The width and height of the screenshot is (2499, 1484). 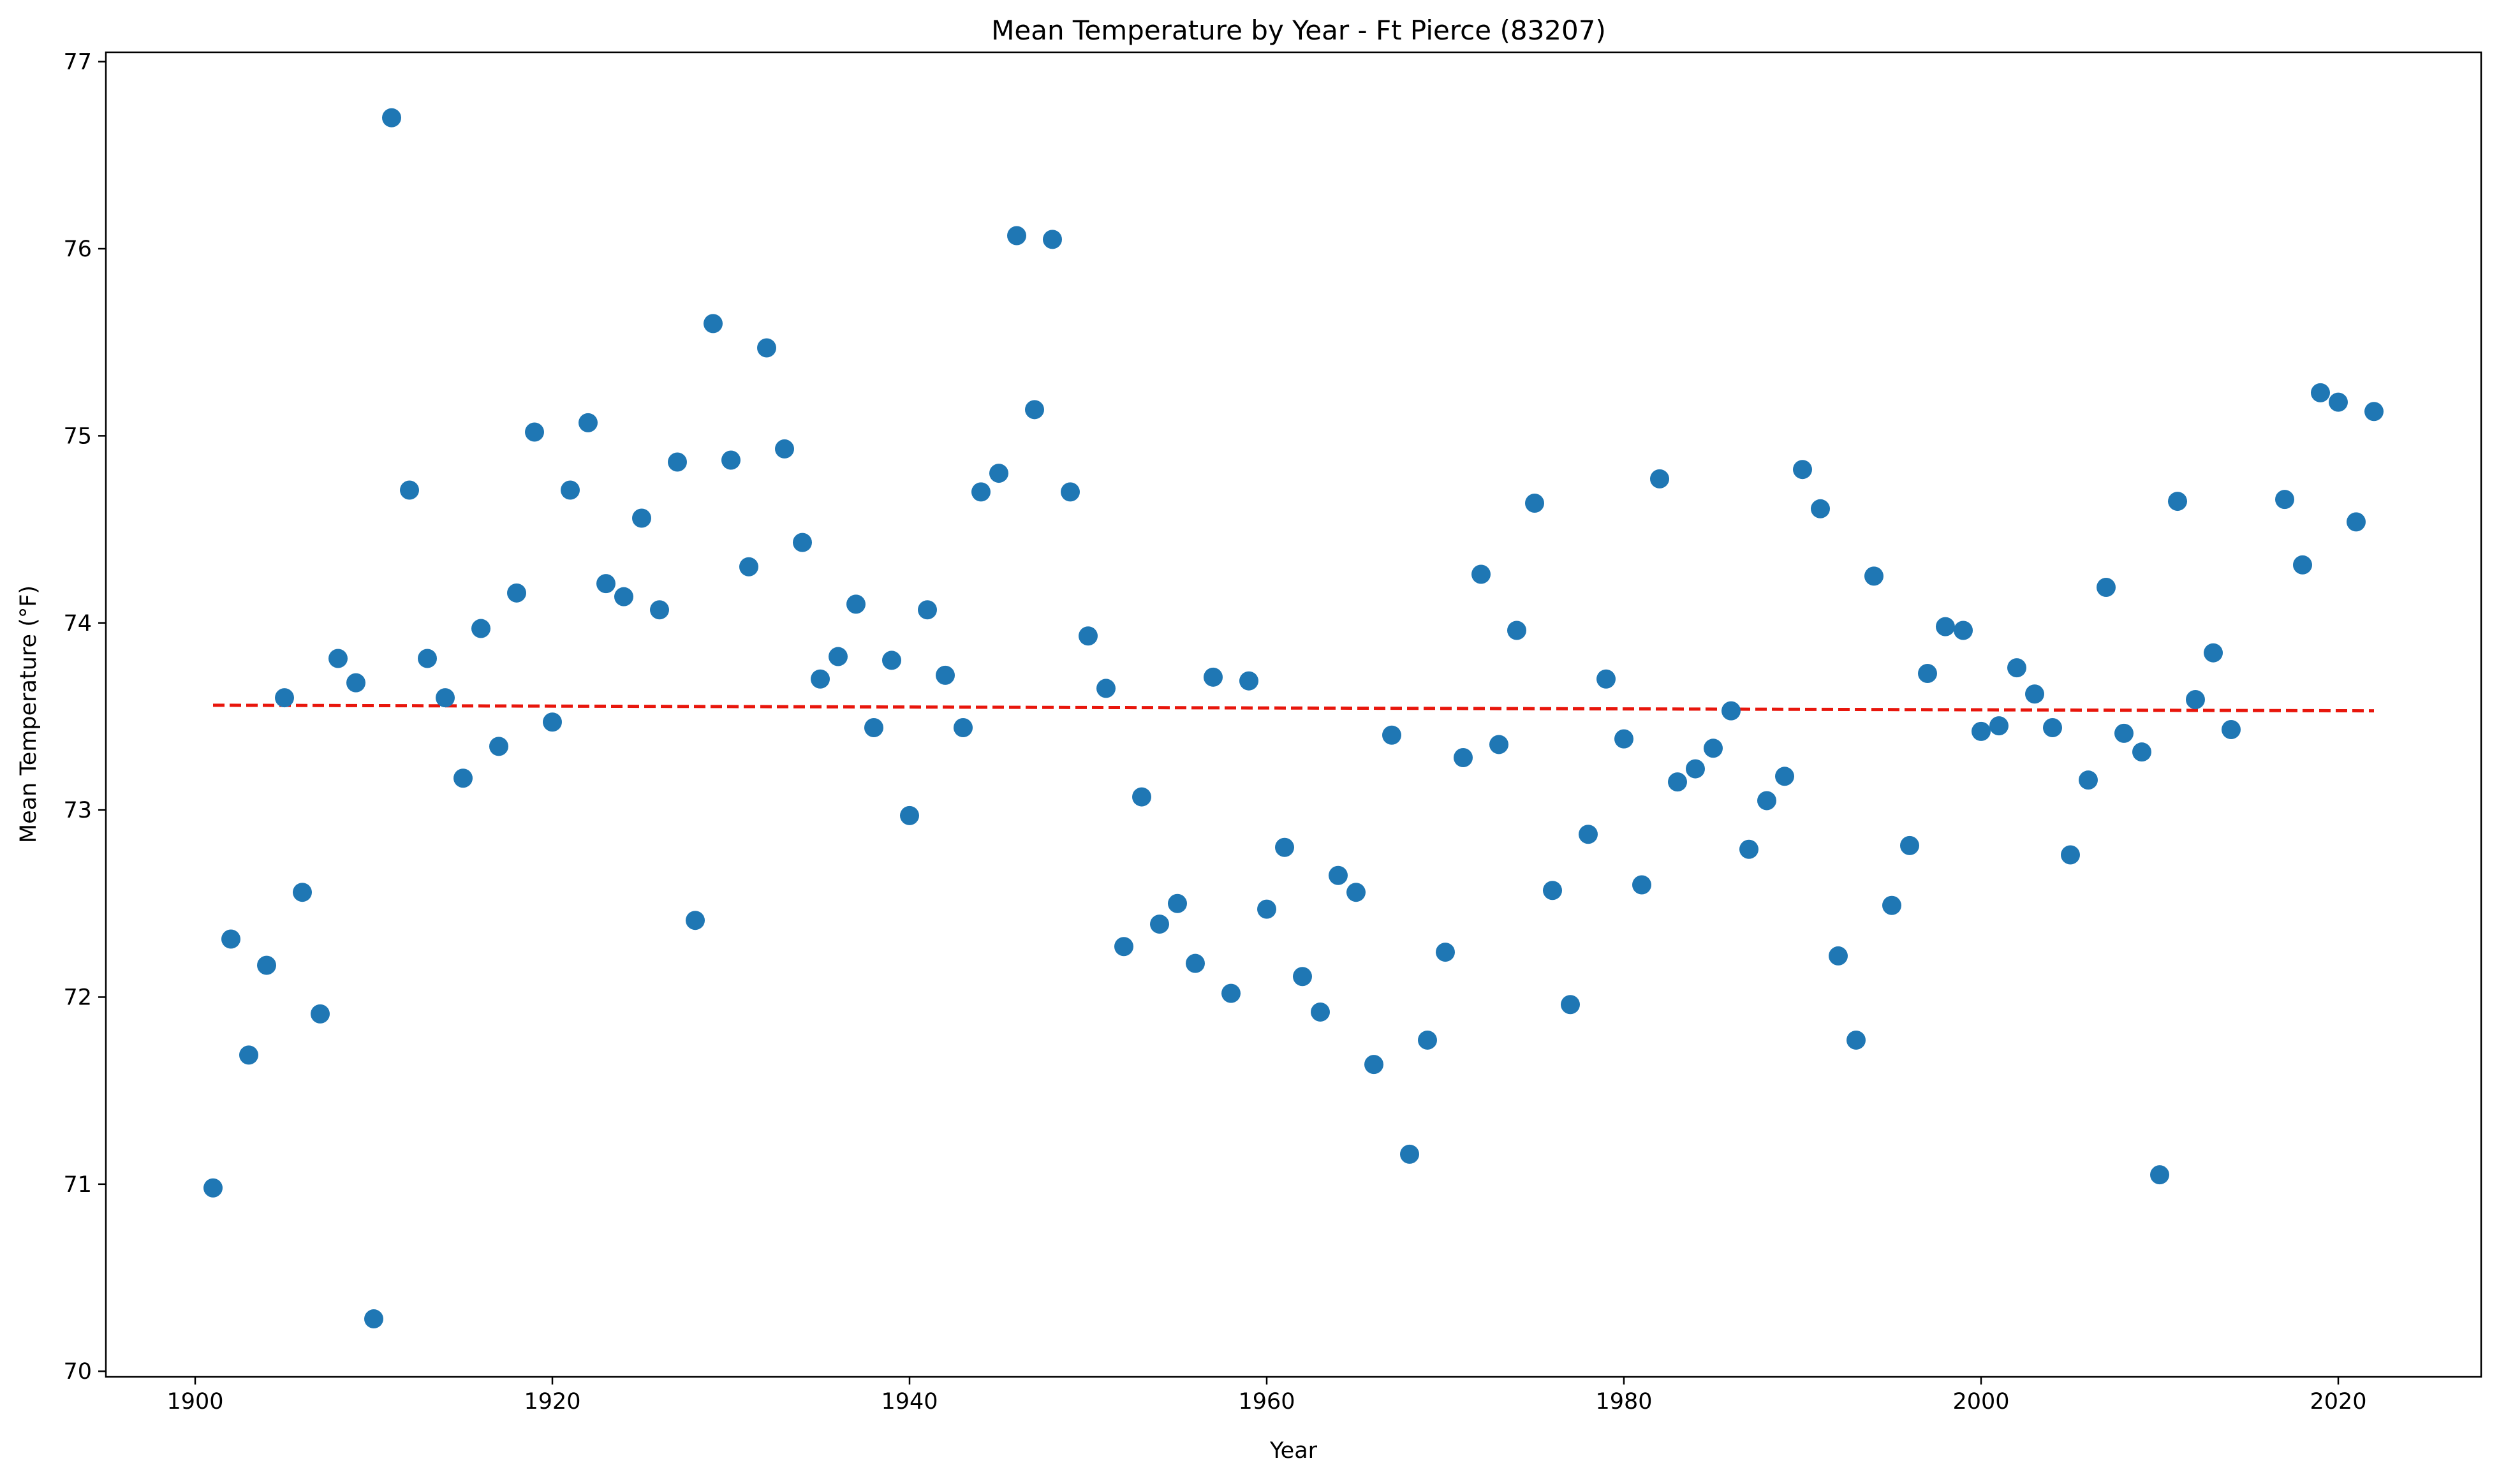 What do you see at coordinates (1266, 1402) in the screenshot?
I see `x-tick-label: 1960` at bounding box center [1266, 1402].